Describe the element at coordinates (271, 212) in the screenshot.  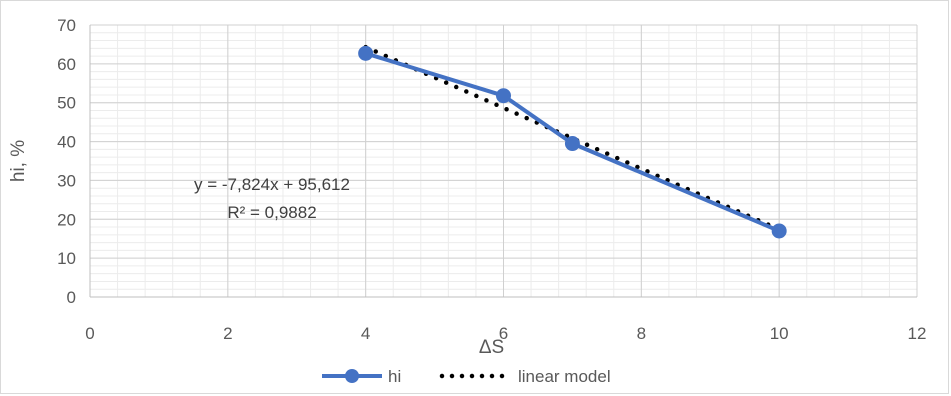
I see `r-squared-label: R² = 0,9882` at that location.